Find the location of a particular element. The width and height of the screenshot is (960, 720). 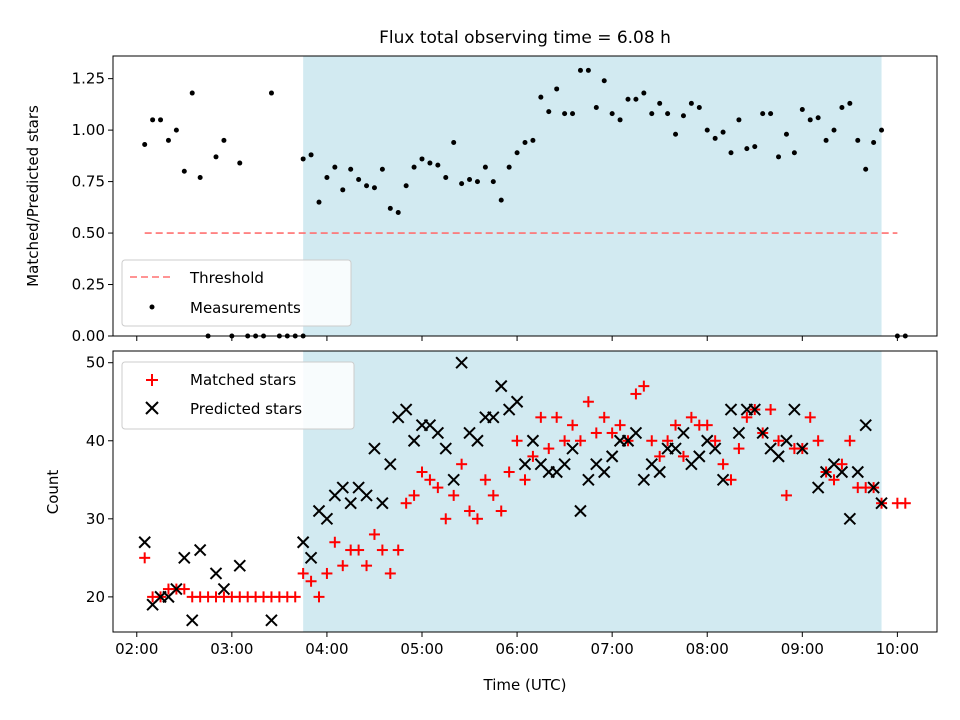

top-y-axis-label: Matched/Predicted stars is located at coordinates (33, 196).